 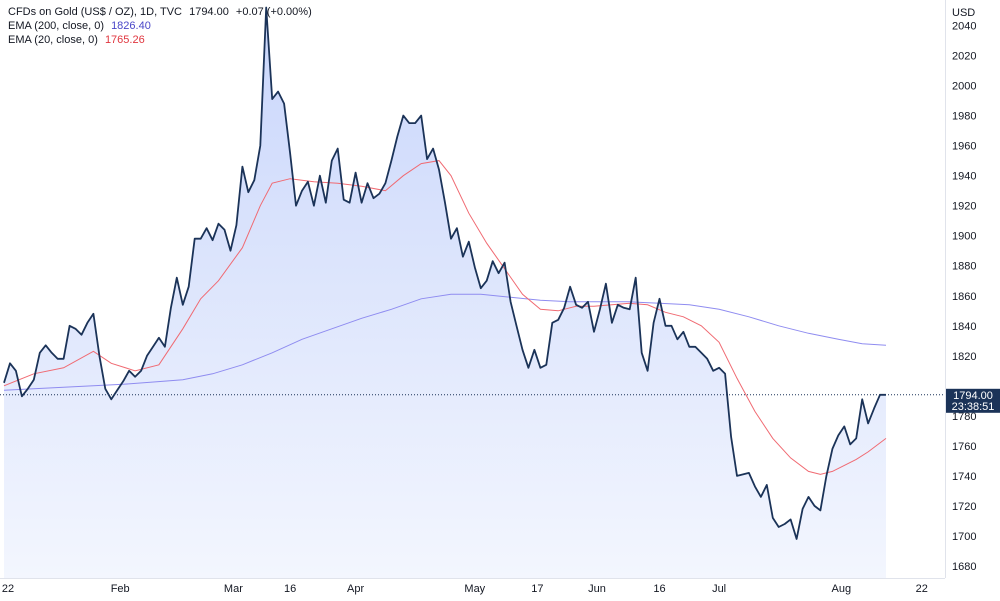 What do you see at coordinates (355, 589) in the screenshot?
I see `x-tick-label: Apr` at bounding box center [355, 589].